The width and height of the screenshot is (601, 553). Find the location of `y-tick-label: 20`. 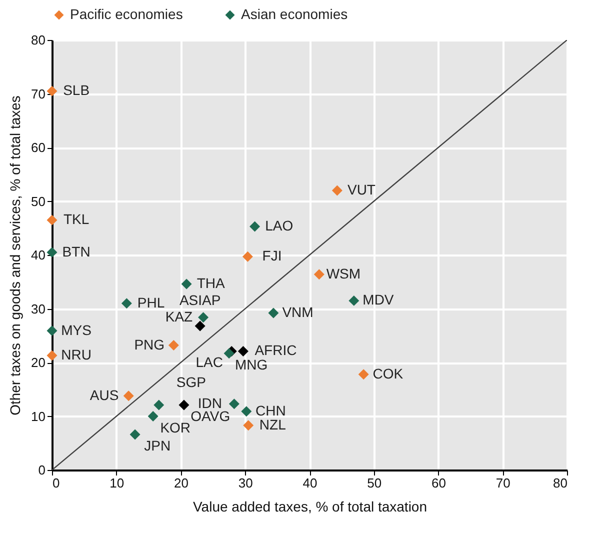

y-tick-label: 20 is located at coordinates (38, 362).